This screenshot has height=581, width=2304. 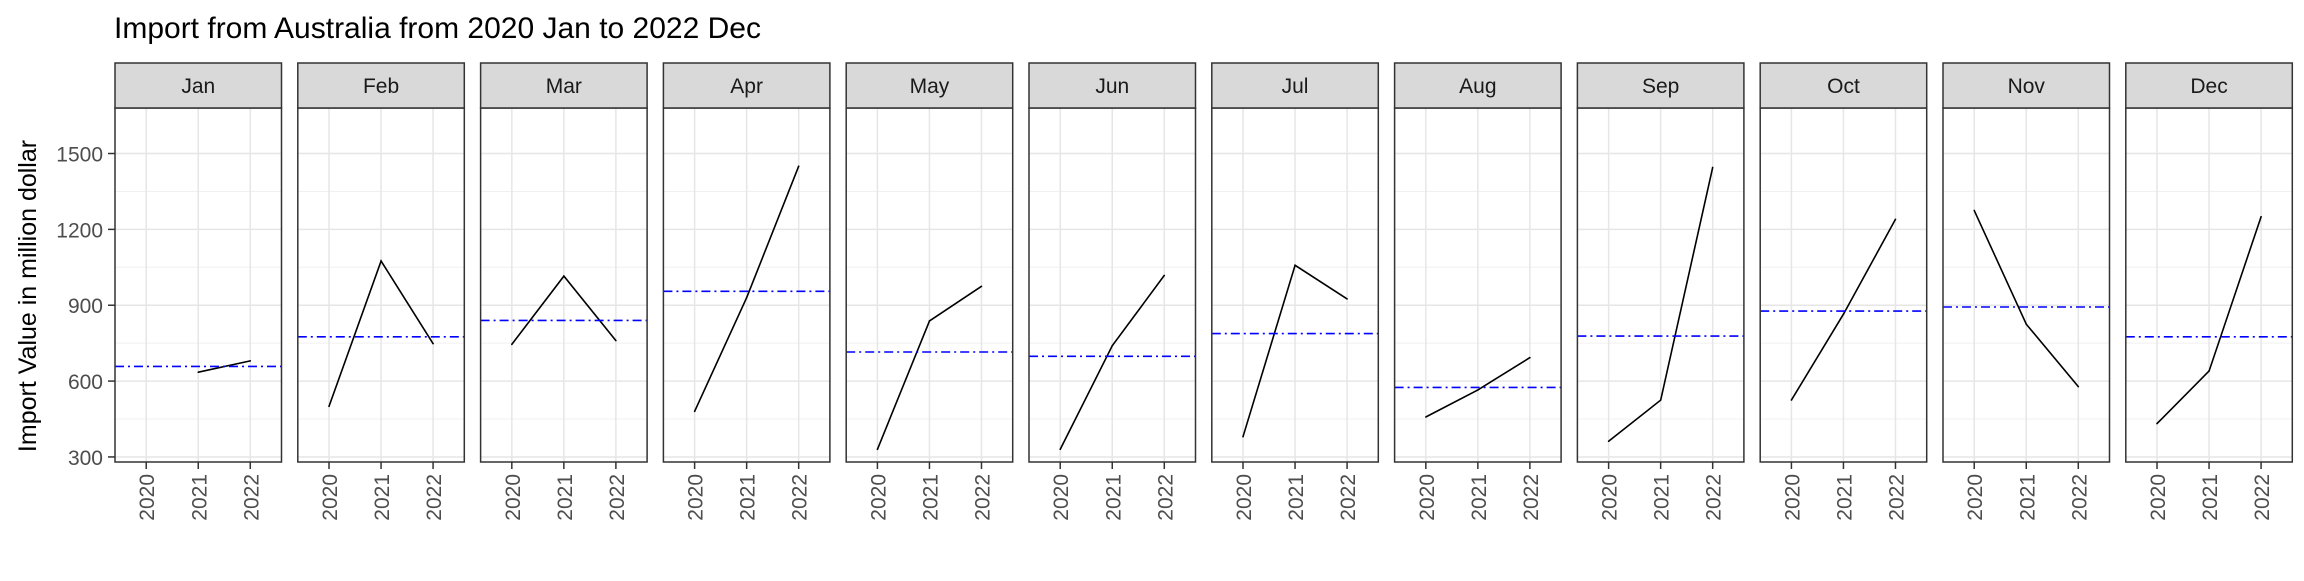 I want to click on y-axis: 300 600 900 1200 1500, so click(x=85, y=307).